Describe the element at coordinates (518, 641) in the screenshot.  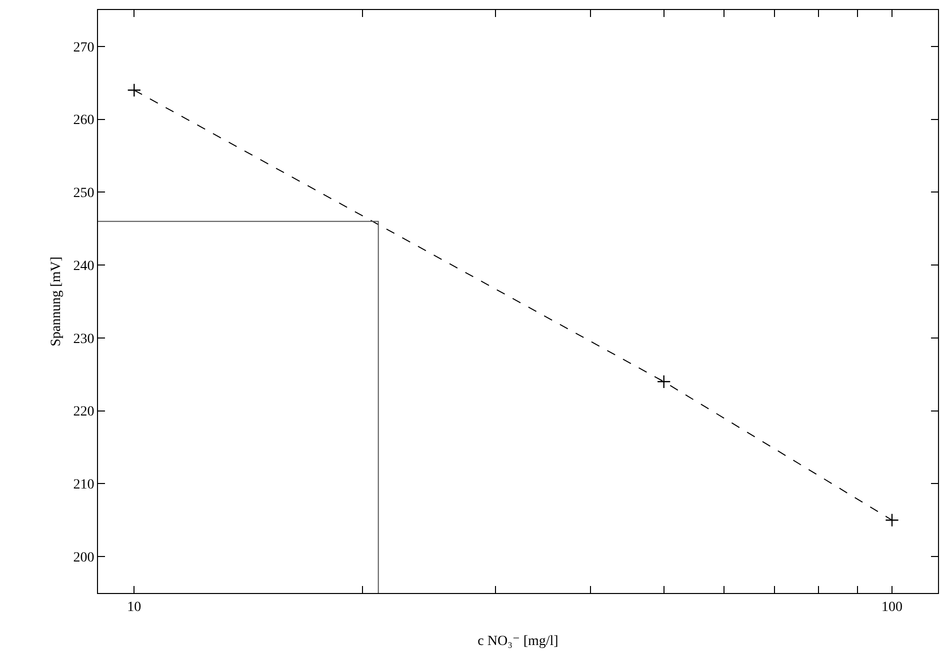
I see `x-axis-title: c NO₃⁻ [mg/l]` at that location.